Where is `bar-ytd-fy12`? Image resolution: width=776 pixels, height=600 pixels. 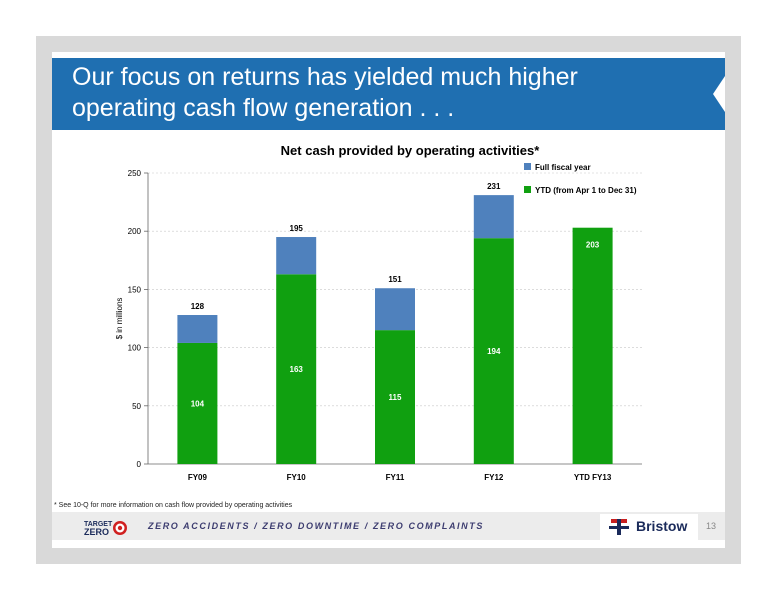 bar-ytd-fy12 is located at coordinates (493, 351).